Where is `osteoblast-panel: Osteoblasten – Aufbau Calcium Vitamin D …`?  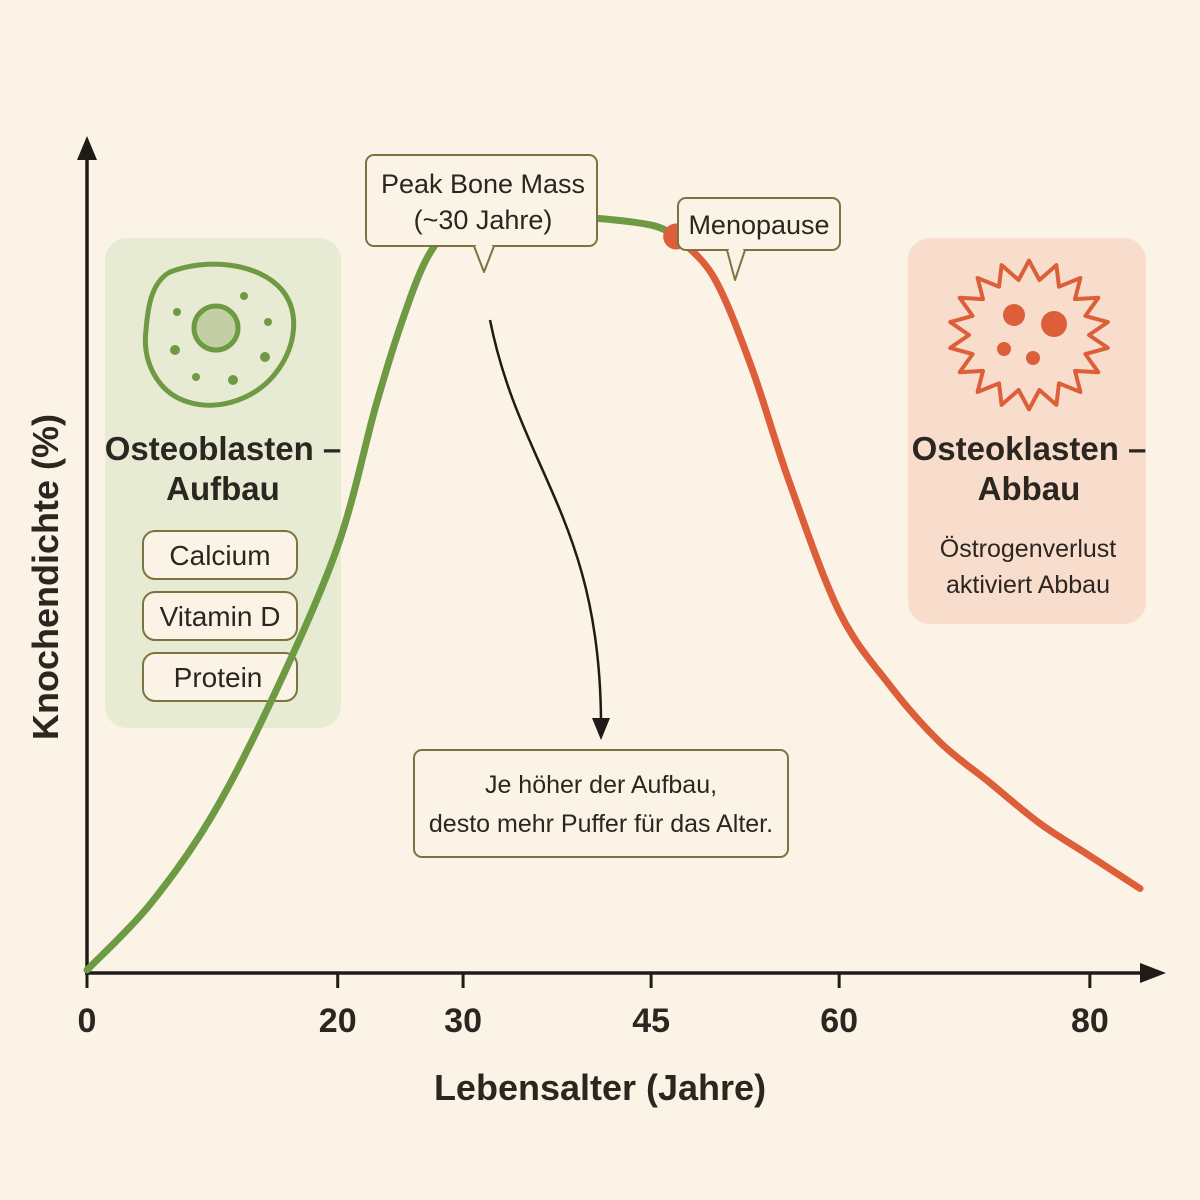 osteoblast-panel: Osteoblasten – Aufbau Calcium Vitamin D … is located at coordinates (223, 483).